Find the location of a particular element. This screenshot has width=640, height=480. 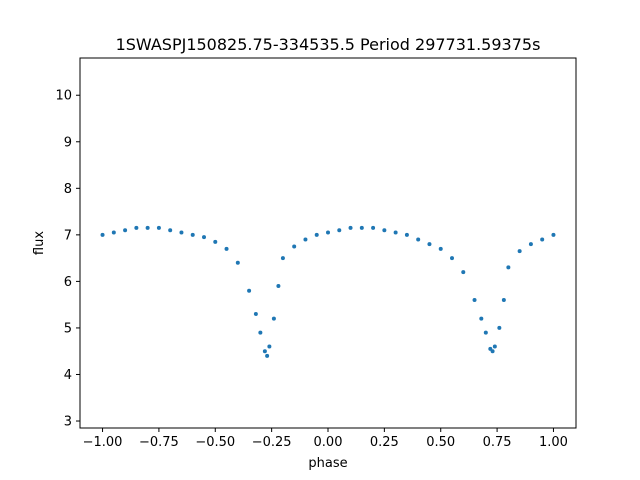

x-tick-label: 0.75 is located at coordinates (497, 442).